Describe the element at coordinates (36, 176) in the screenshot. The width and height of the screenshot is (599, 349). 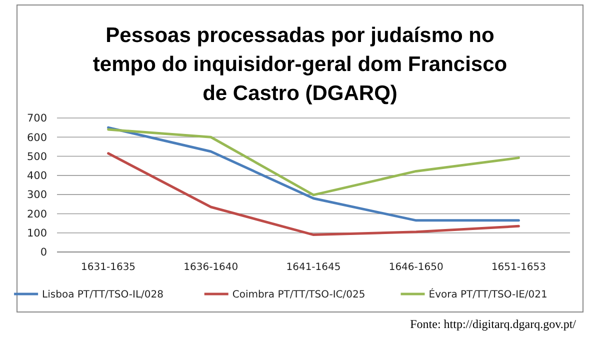
I see `y-tick-label: 400` at that location.